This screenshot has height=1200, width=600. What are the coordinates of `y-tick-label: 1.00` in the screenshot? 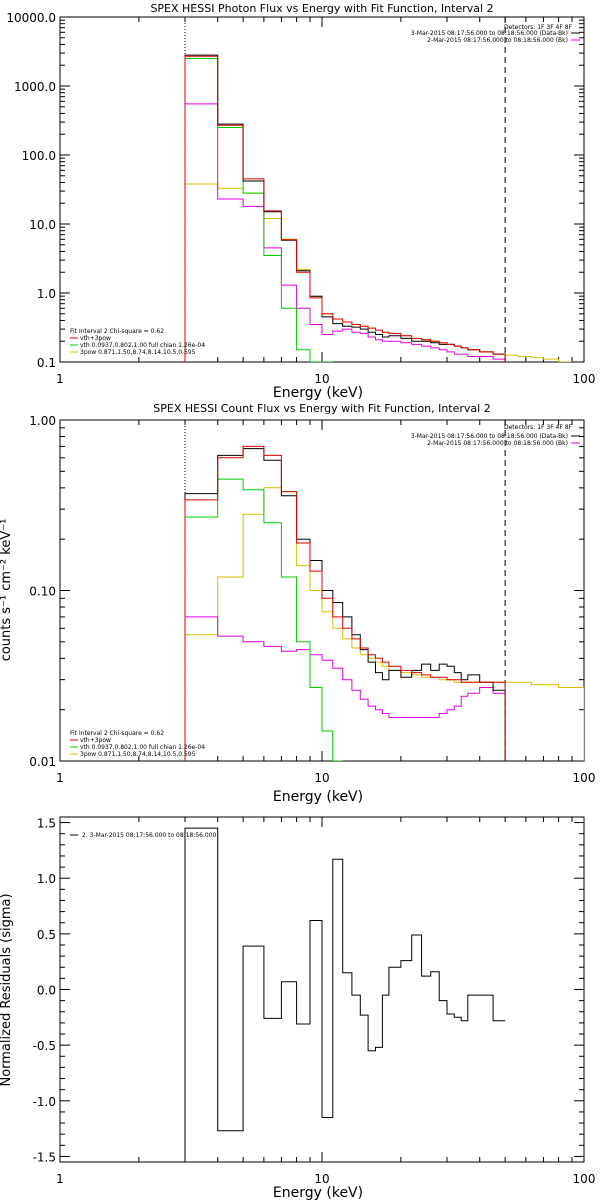 It's located at (42, 421).